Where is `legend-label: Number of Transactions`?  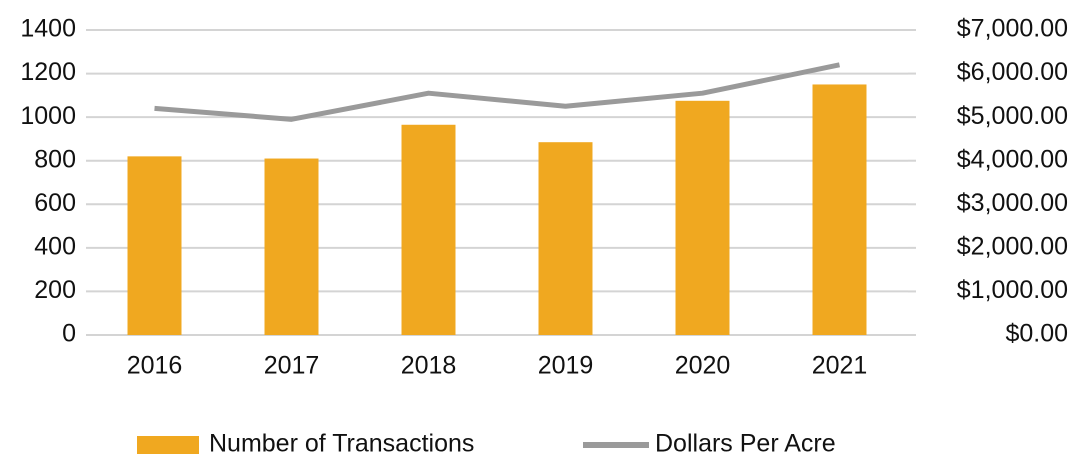
legend-label: Number of Transactions is located at coordinates (341, 444).